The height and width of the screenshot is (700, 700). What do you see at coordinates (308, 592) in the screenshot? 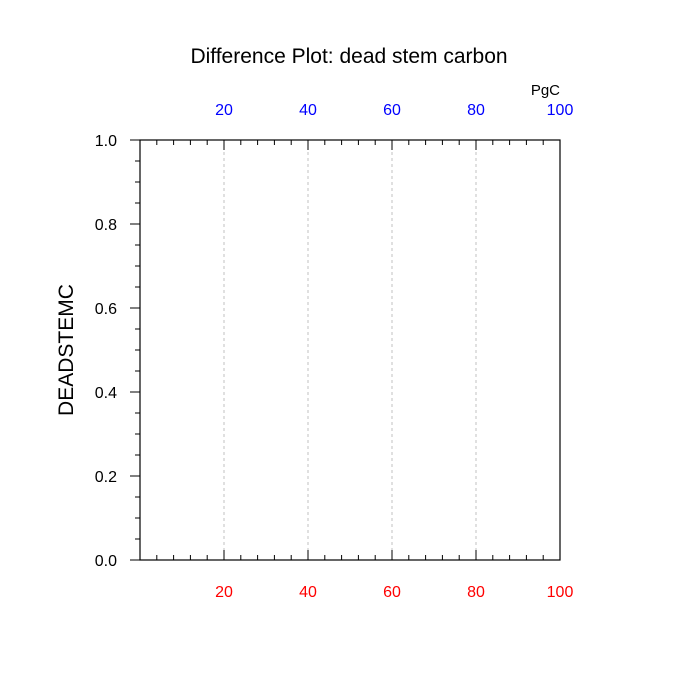
I see `x-tick-label-bottom: 40` at bounding box center [308, 592].